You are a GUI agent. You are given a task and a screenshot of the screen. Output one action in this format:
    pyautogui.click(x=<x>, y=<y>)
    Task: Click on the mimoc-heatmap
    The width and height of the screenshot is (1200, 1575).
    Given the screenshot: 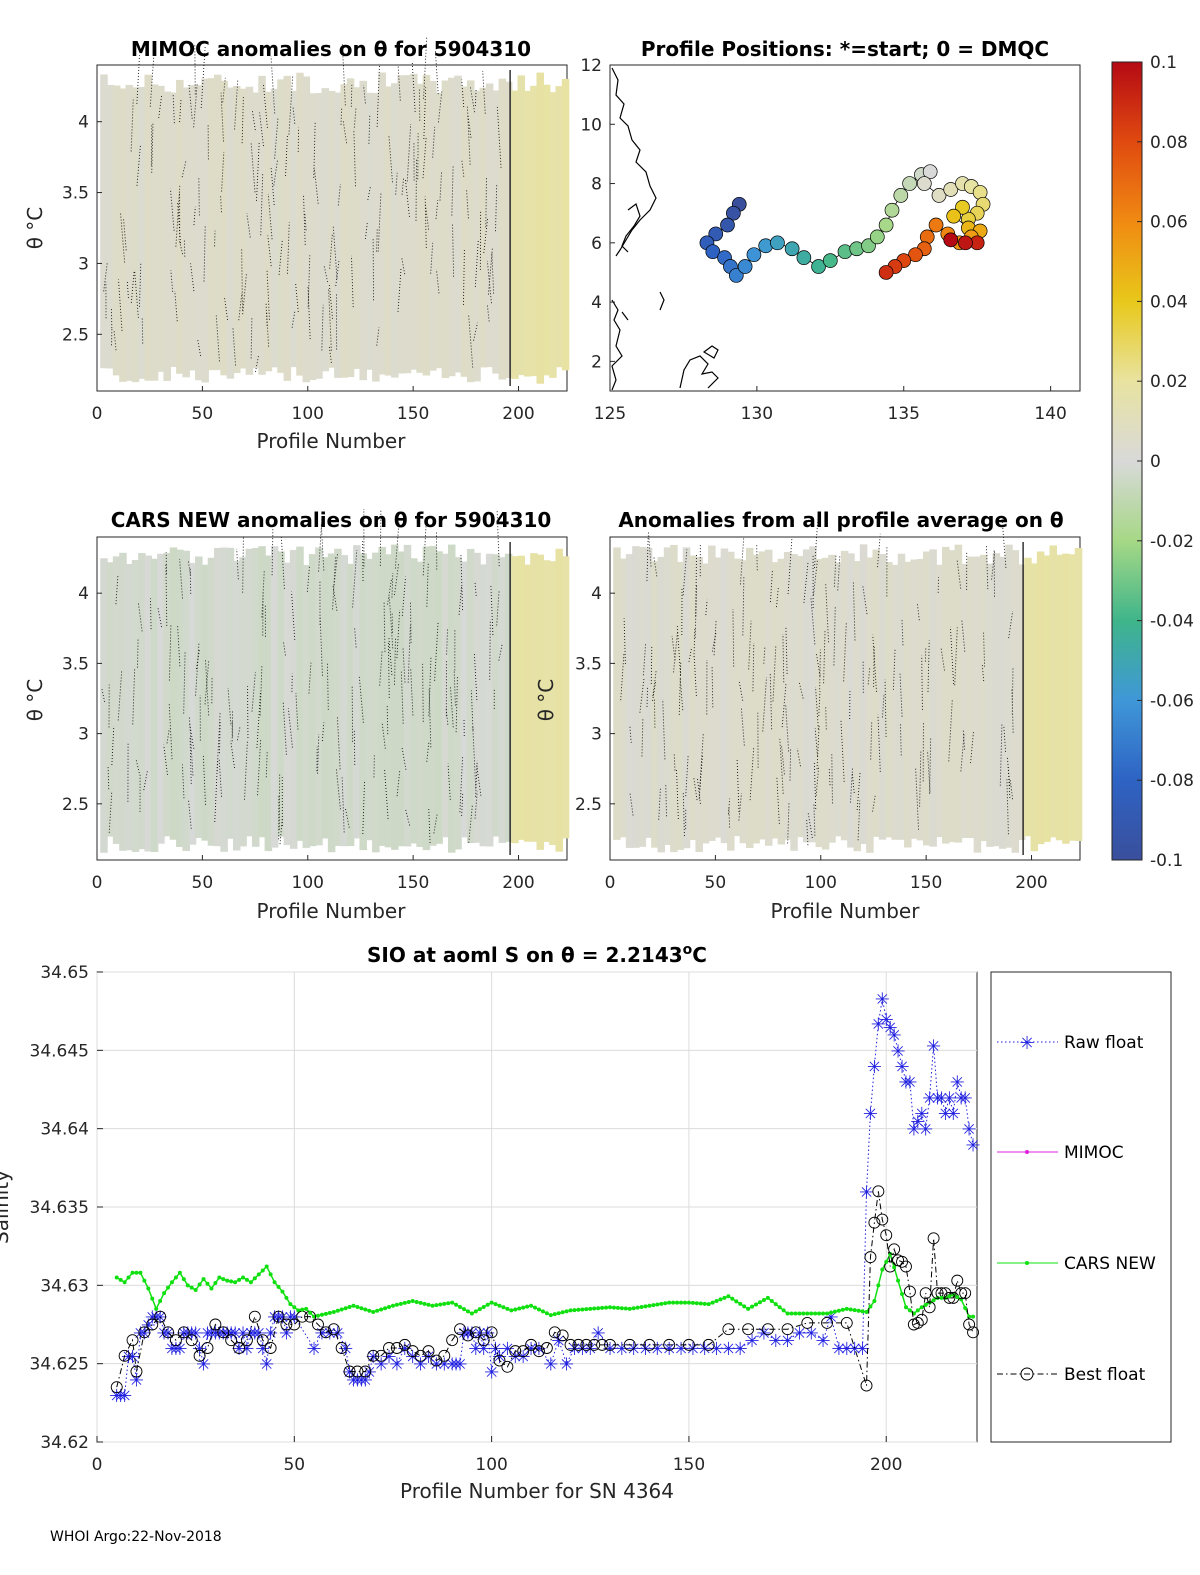 What is the action you would take?
    pyautogui.click(x=335, y=210)
    